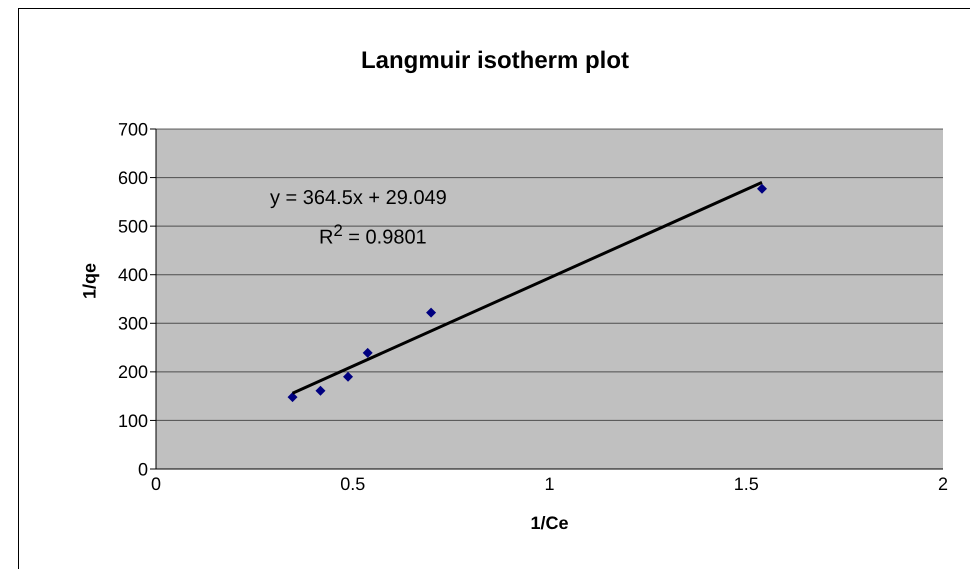 The height and width of the screenshot is (569, 970). I want to click on y-tick-label: 200, so click(133, 372).